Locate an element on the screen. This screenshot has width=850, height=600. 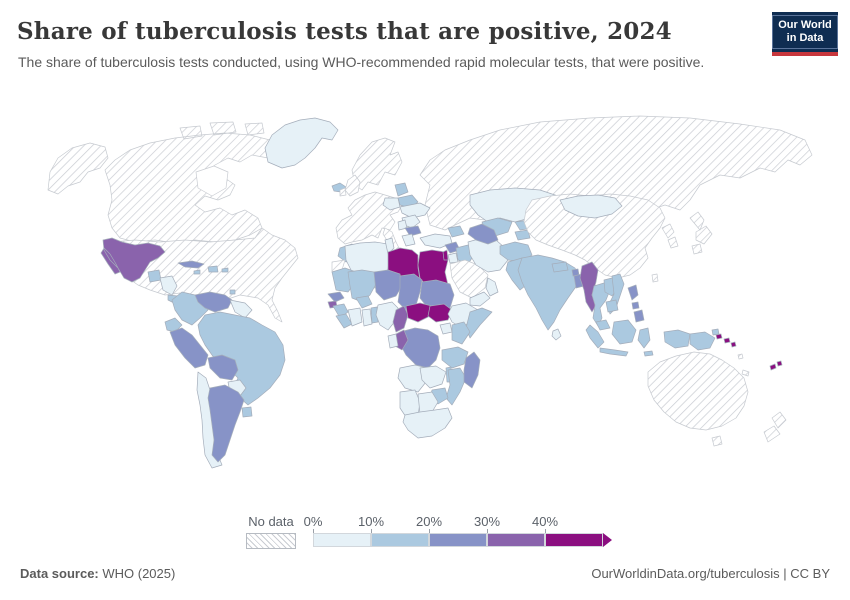
data-source-value: WHO (2025) is located at coordinates (137, 573).